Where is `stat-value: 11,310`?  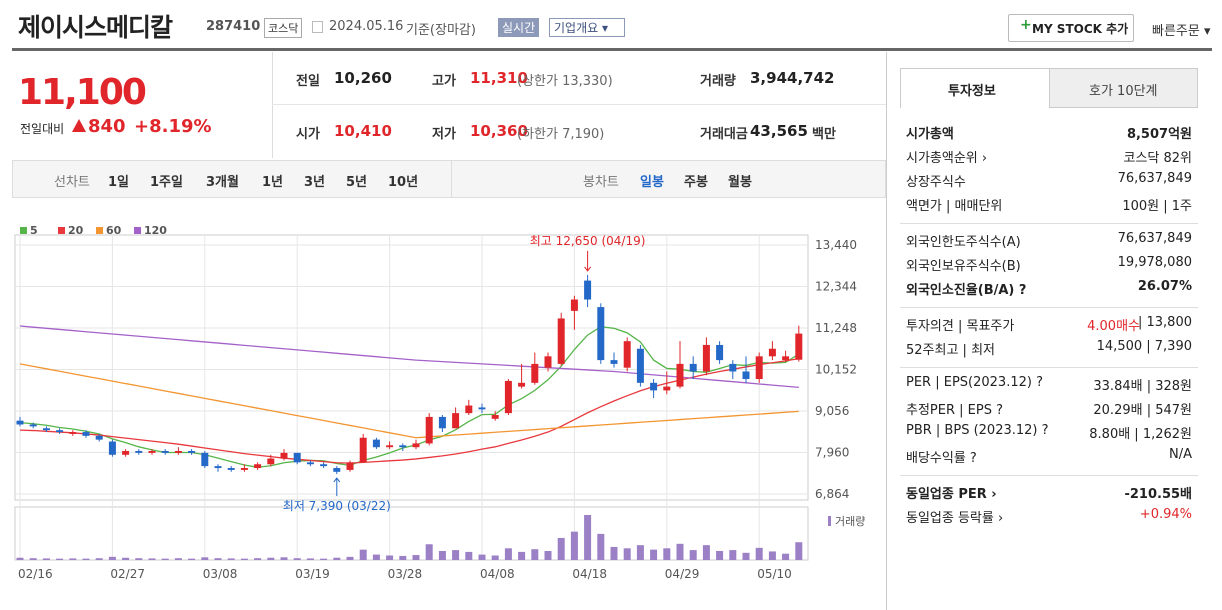 stat-value: 11,310 is located at coordinates (499, 78).